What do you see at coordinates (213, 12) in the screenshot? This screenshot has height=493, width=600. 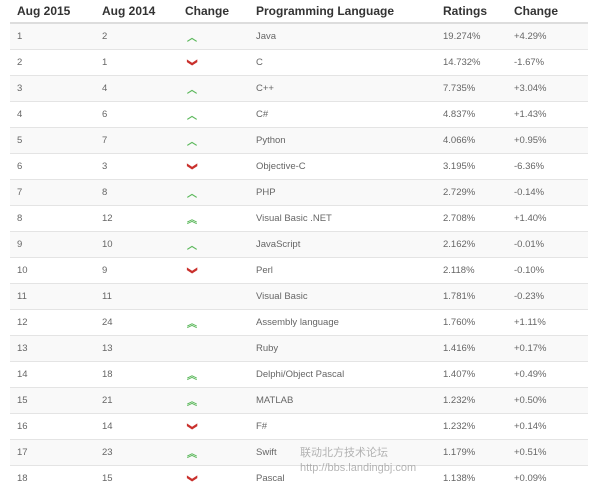 I see `header-change: Change` at bounding box center [213, 12].